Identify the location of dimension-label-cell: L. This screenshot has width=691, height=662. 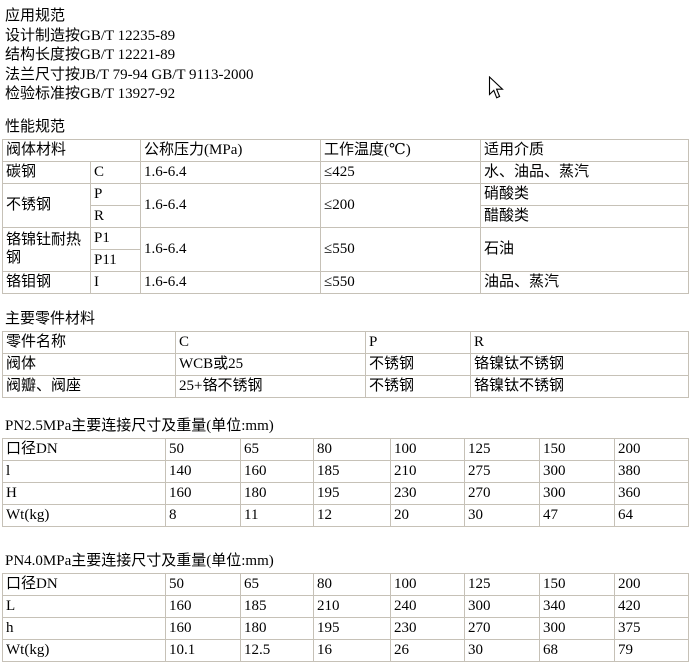
(84, 606).